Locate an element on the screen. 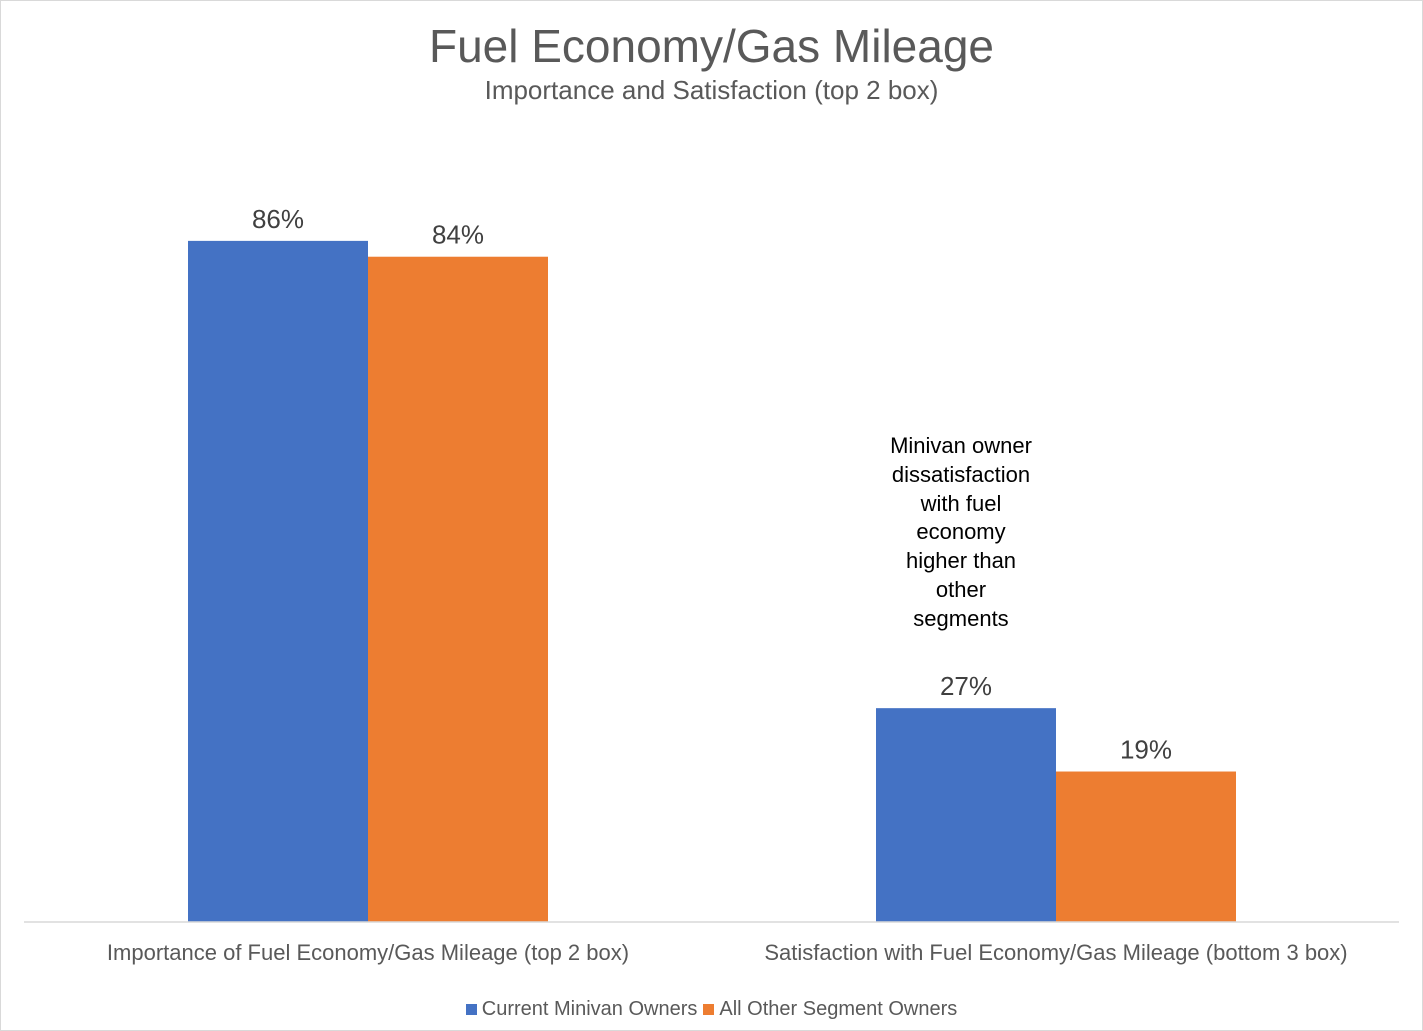 This screenshot has width=1423, height=1031. chart-title: Fuel Economy/Gas Mileage is located at coordinates (711, 46).